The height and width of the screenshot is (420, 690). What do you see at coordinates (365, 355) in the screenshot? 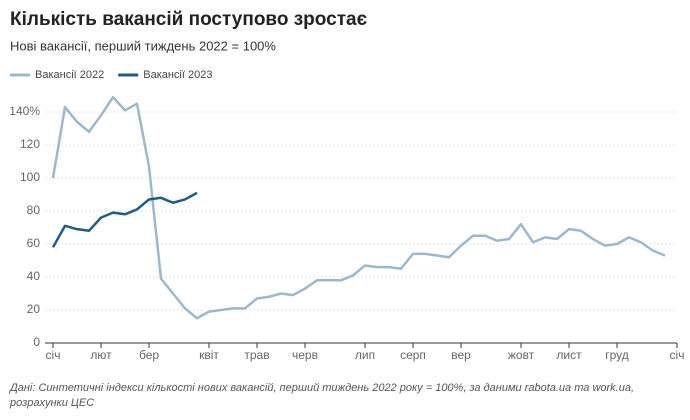
I see `x-tick-label: лип` at bounding box center [365, 355].